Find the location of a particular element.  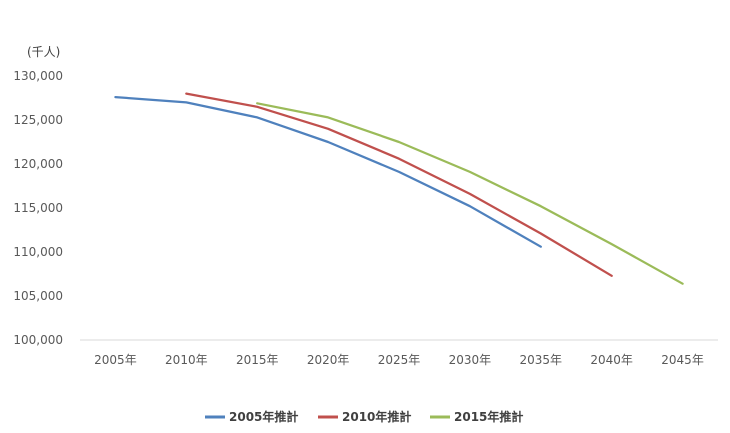

x-tick-label: 2035年 is located at coordinates (541, 360).